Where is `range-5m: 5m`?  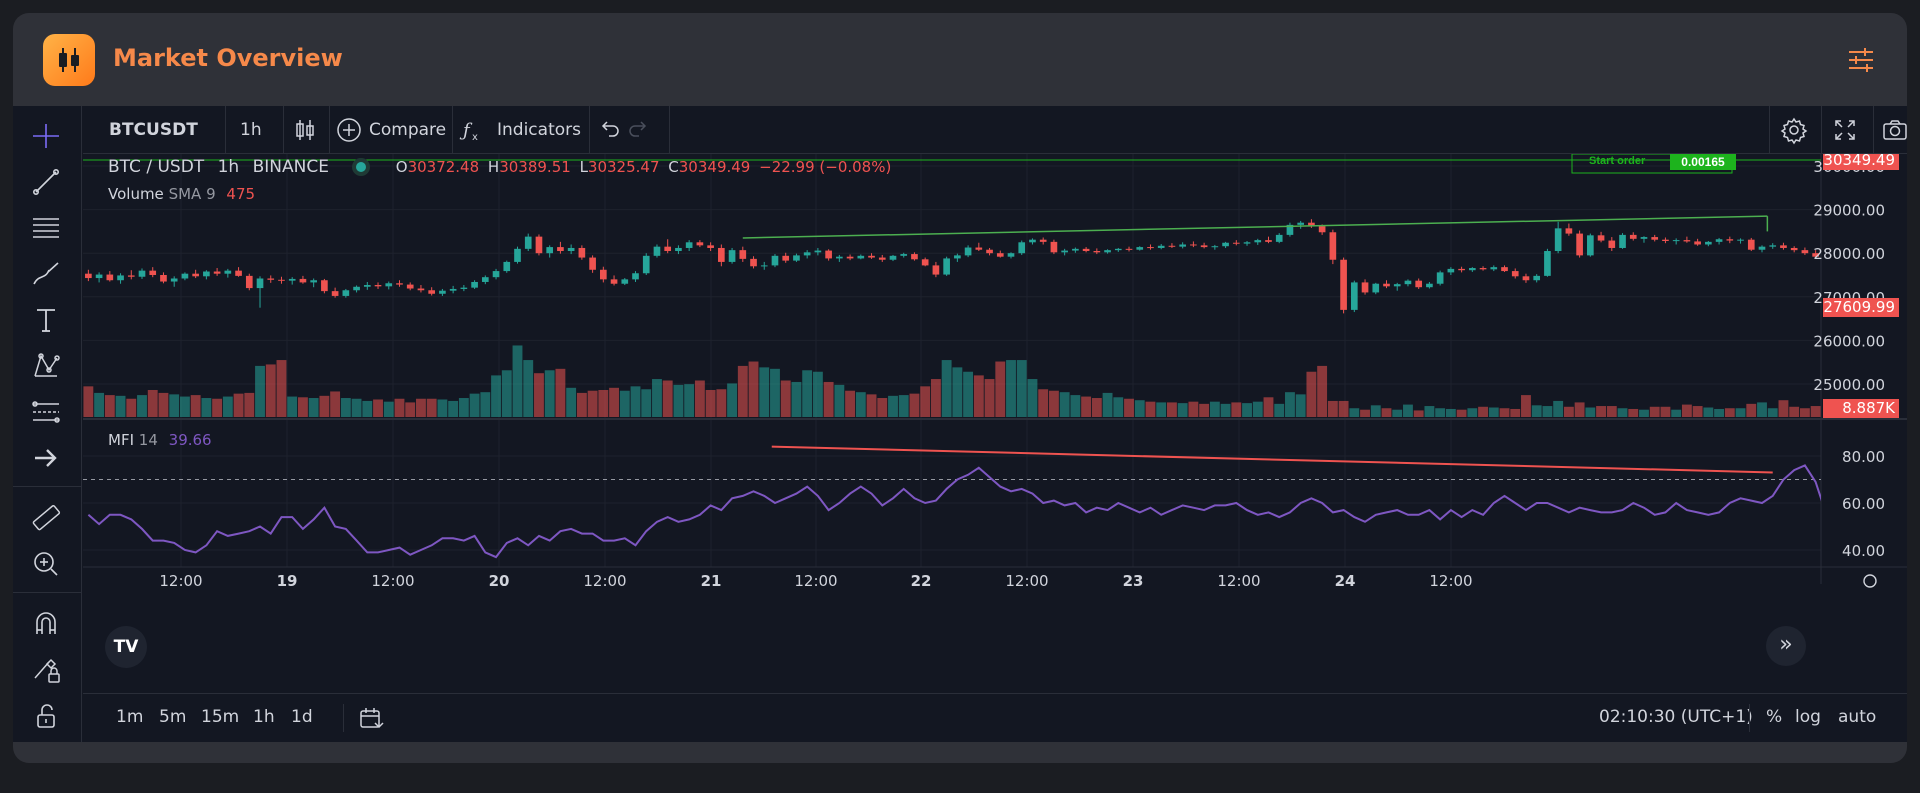 range-5m: 5m is located at coordinates (173, 717).